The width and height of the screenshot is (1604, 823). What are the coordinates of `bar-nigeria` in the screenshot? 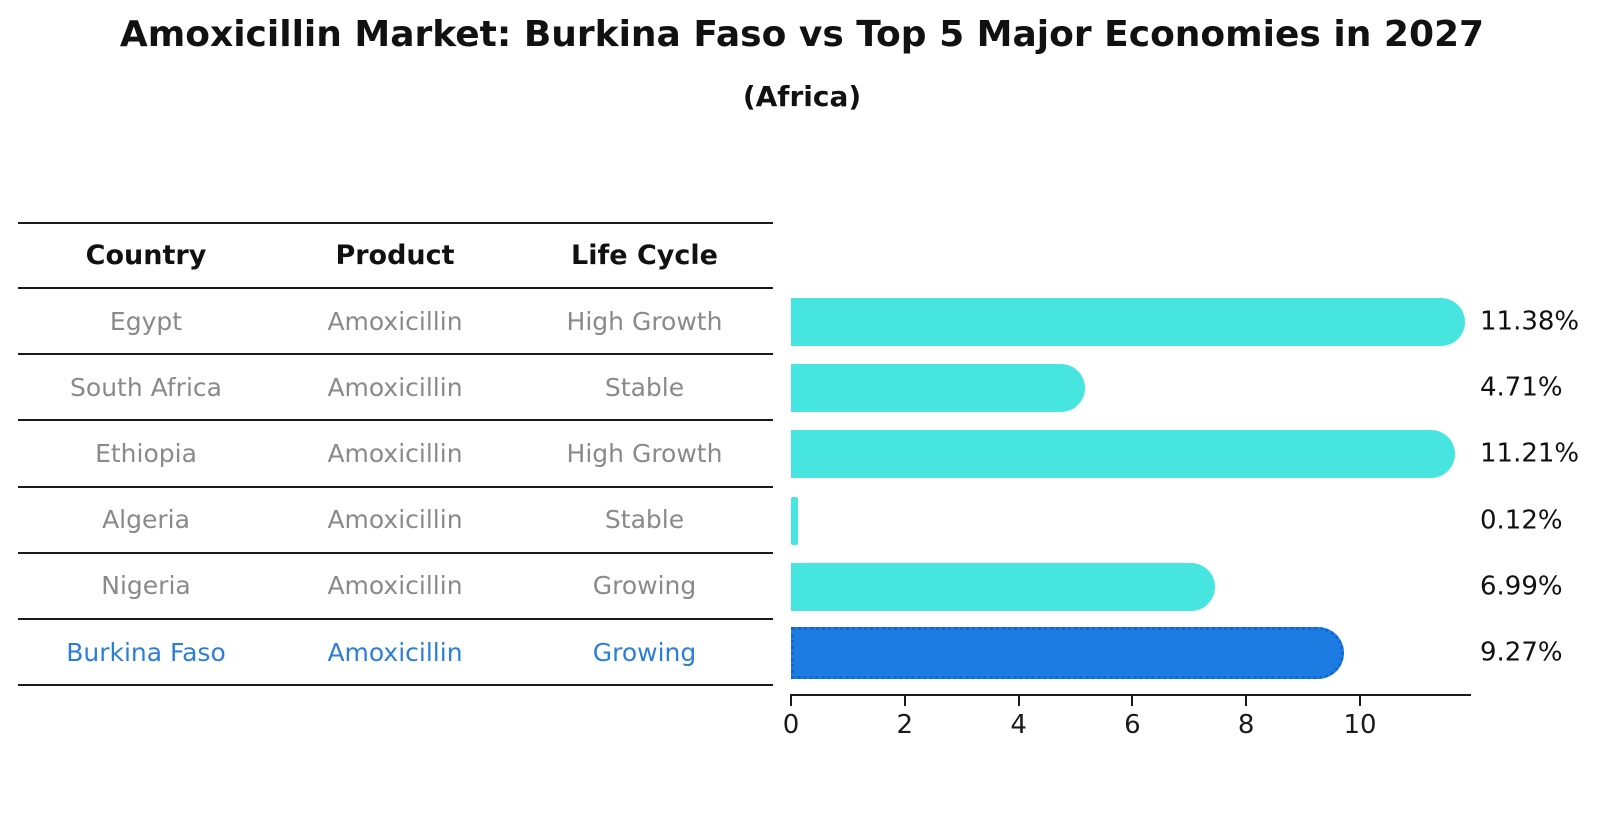 It's located at (1003, 586).